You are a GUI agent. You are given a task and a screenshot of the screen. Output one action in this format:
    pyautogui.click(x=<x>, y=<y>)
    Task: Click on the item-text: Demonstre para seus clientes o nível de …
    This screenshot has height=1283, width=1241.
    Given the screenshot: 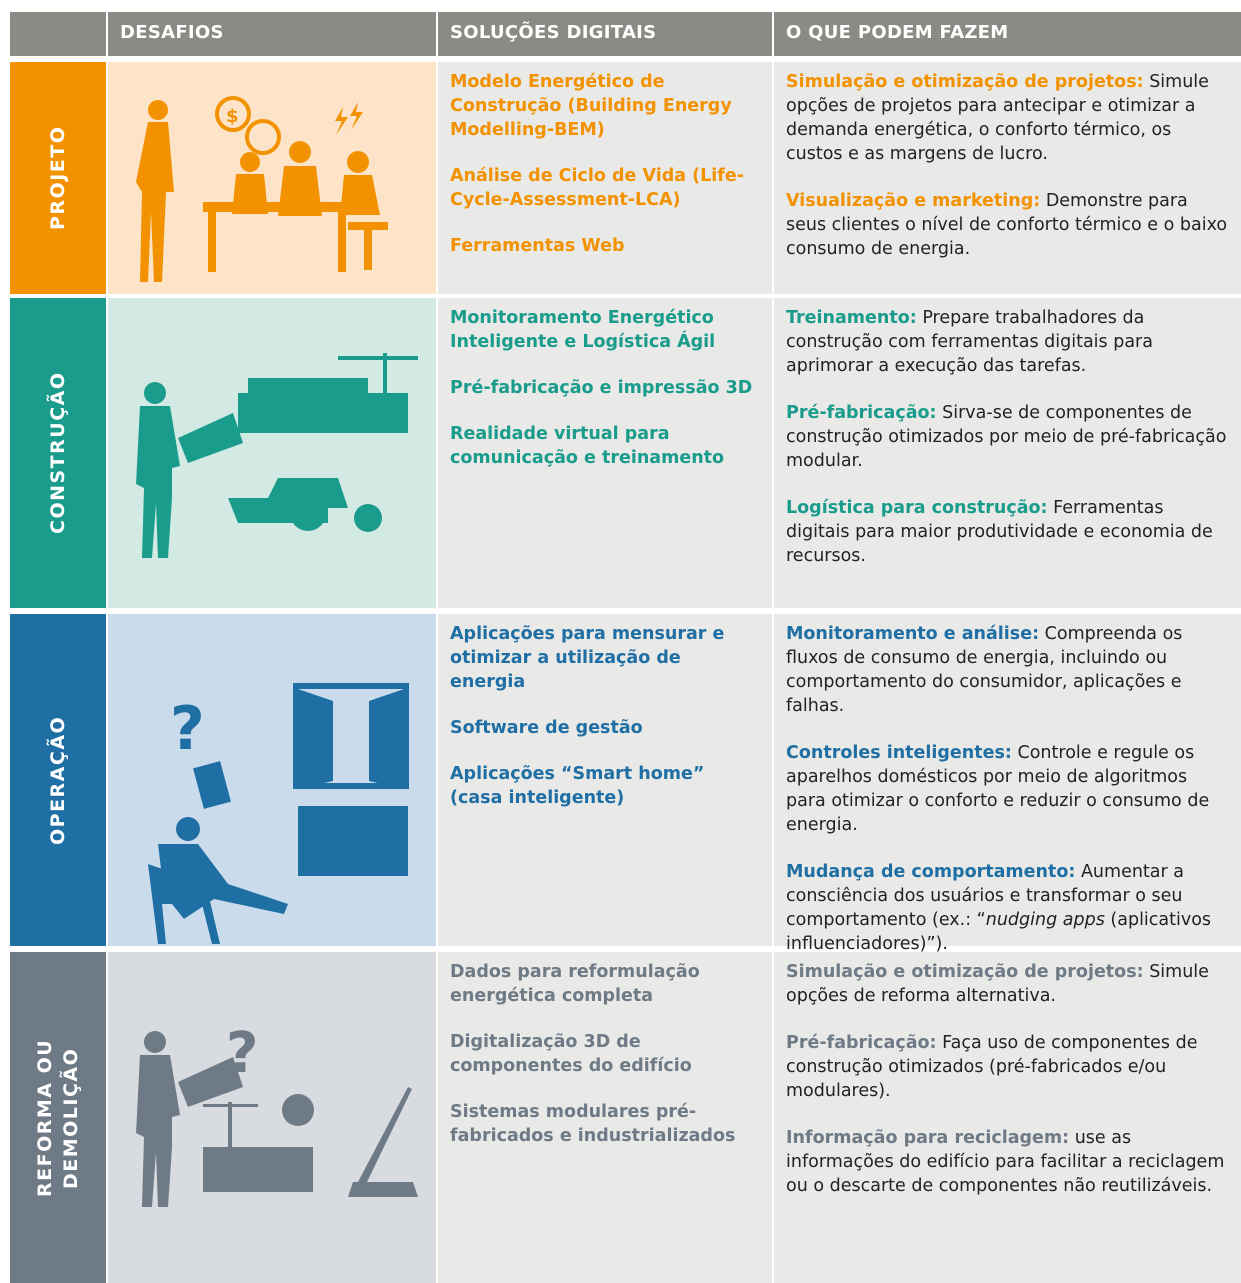 What is the action you would take?
    pyautogui.click(x=1007, y=225)
    